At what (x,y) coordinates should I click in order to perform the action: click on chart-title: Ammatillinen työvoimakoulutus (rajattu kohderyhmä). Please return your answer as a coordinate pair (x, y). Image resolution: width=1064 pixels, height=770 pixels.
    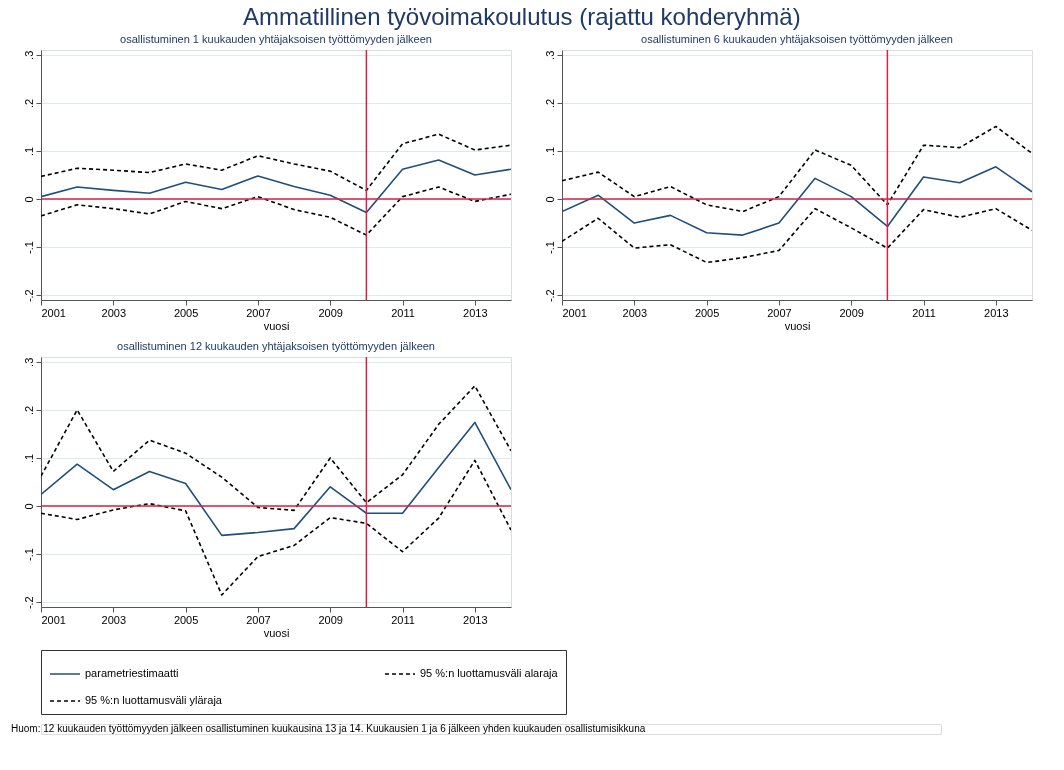
    Looking at the image, I should click on (522, 16).